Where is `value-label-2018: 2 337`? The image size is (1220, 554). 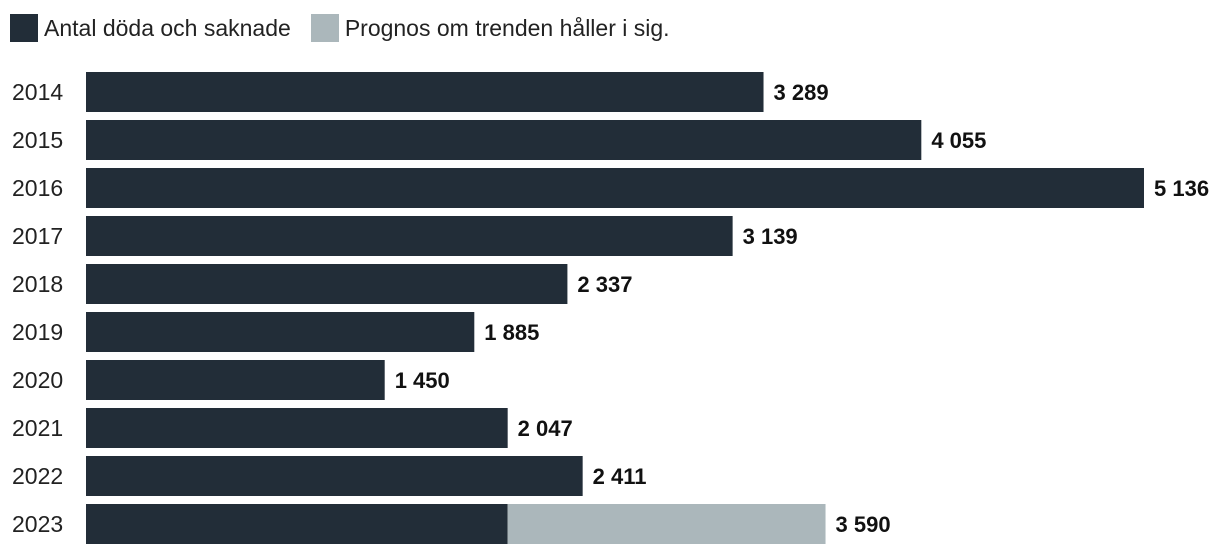 value-label-2018: 2 337 is located at coordinates (604, 284).